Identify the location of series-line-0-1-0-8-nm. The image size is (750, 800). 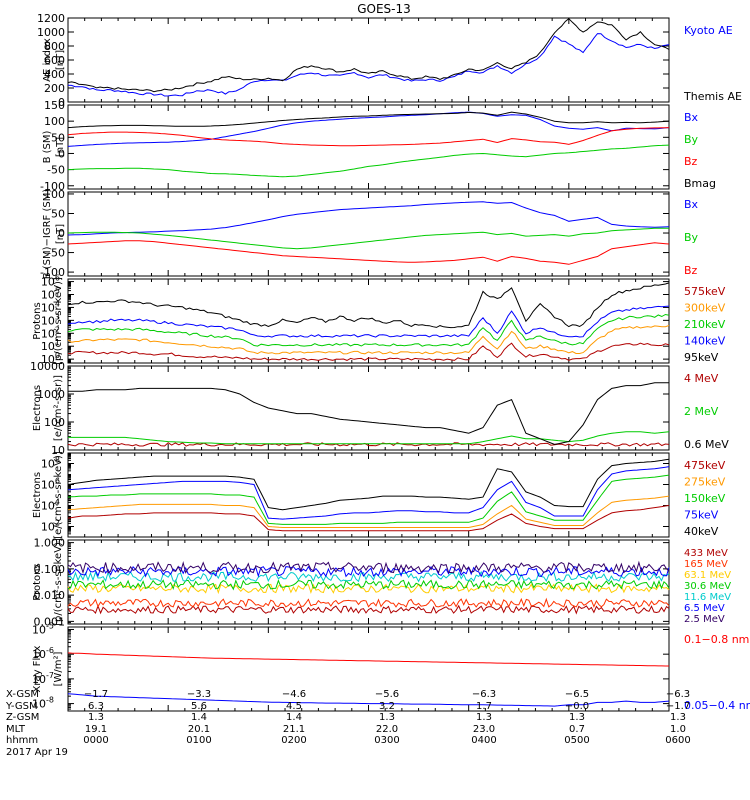
(368, 659).